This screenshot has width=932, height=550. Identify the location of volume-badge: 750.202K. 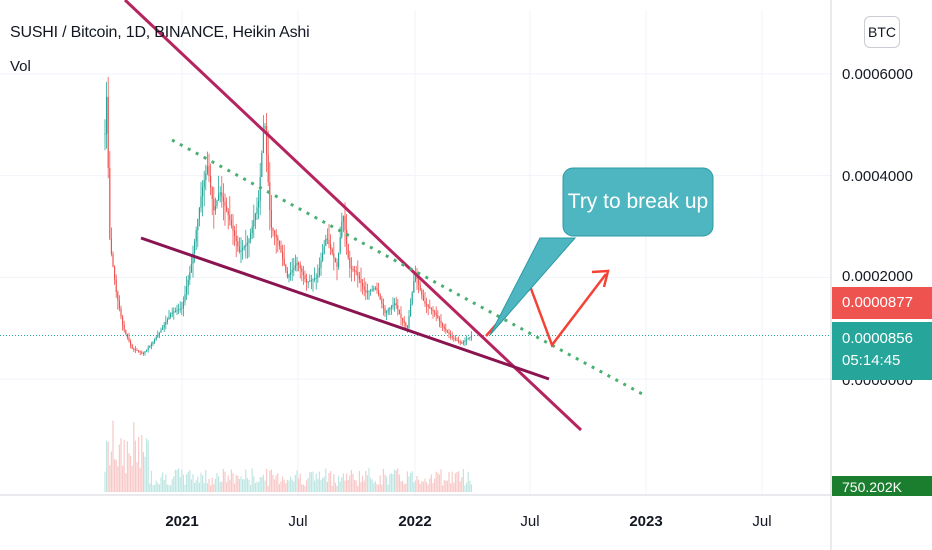
(882, 486).